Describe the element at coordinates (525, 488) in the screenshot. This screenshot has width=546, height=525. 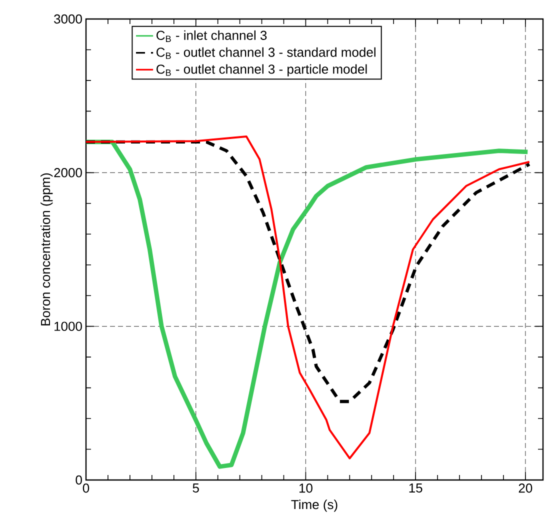
I see `x-tick-label: 20` at that location.